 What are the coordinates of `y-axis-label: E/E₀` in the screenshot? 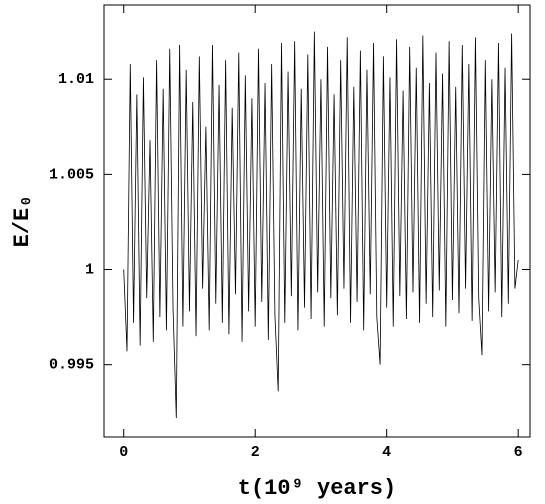 It's located at (22, 221).